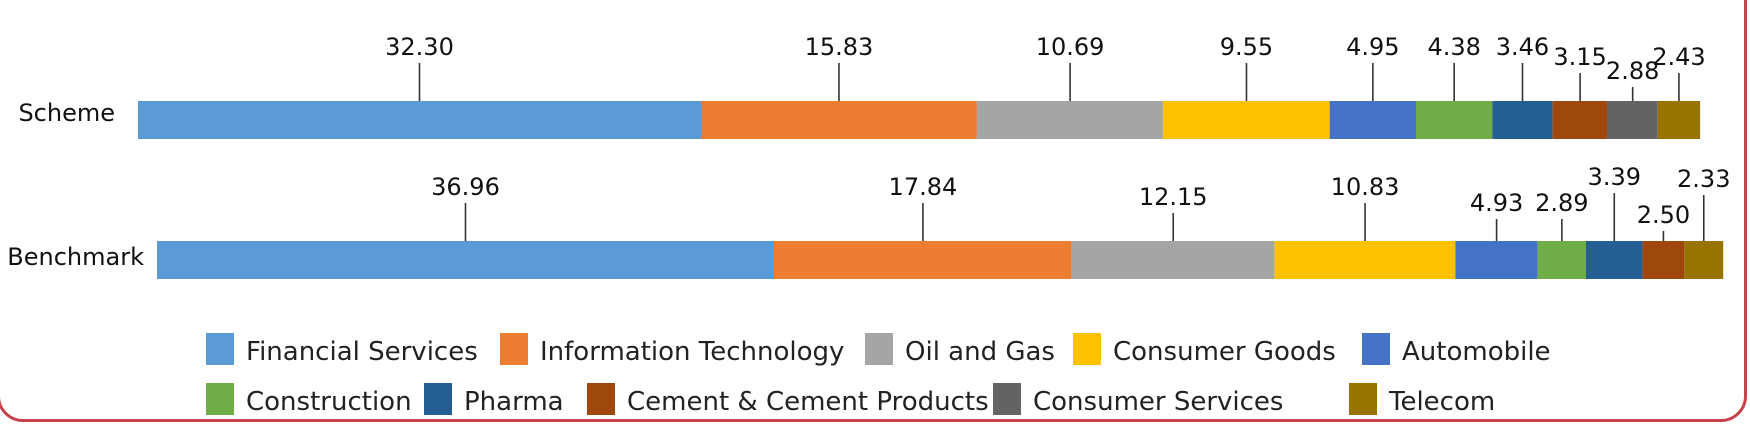 The image size is (1750, 426). I want to click on data-label-benchmark-7: 3.39, so click(1614, 177).